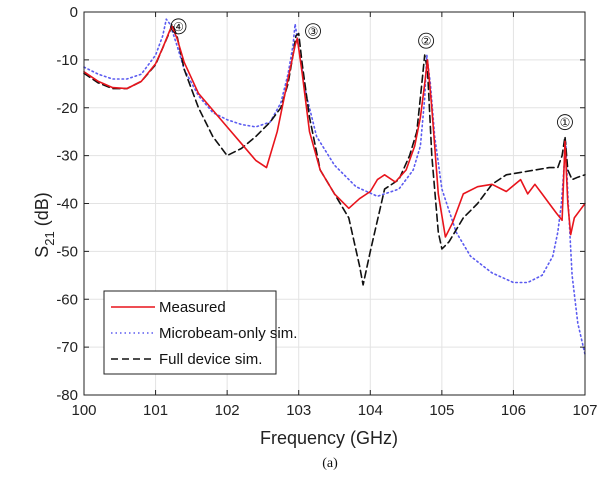  What do you see at coordinates (210, 359) in the screenshot?
I see `legend-label-full-device: Full device sim.` at bounding box center [210, 359].